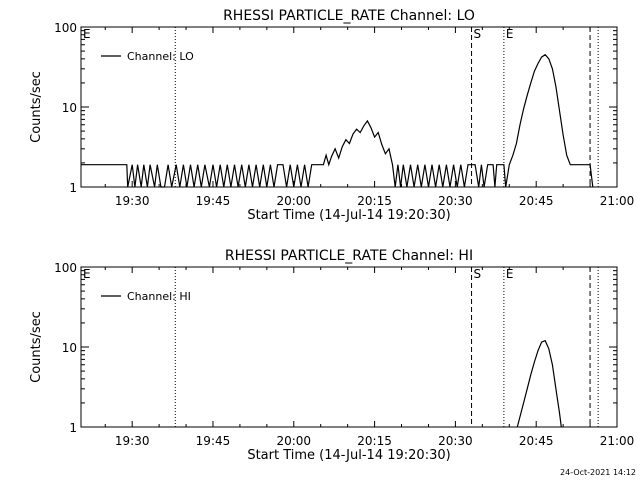  Describe the element at coordinates (160, 56) in the screenshot. I see `legend-label: Channel: LO` at that location.